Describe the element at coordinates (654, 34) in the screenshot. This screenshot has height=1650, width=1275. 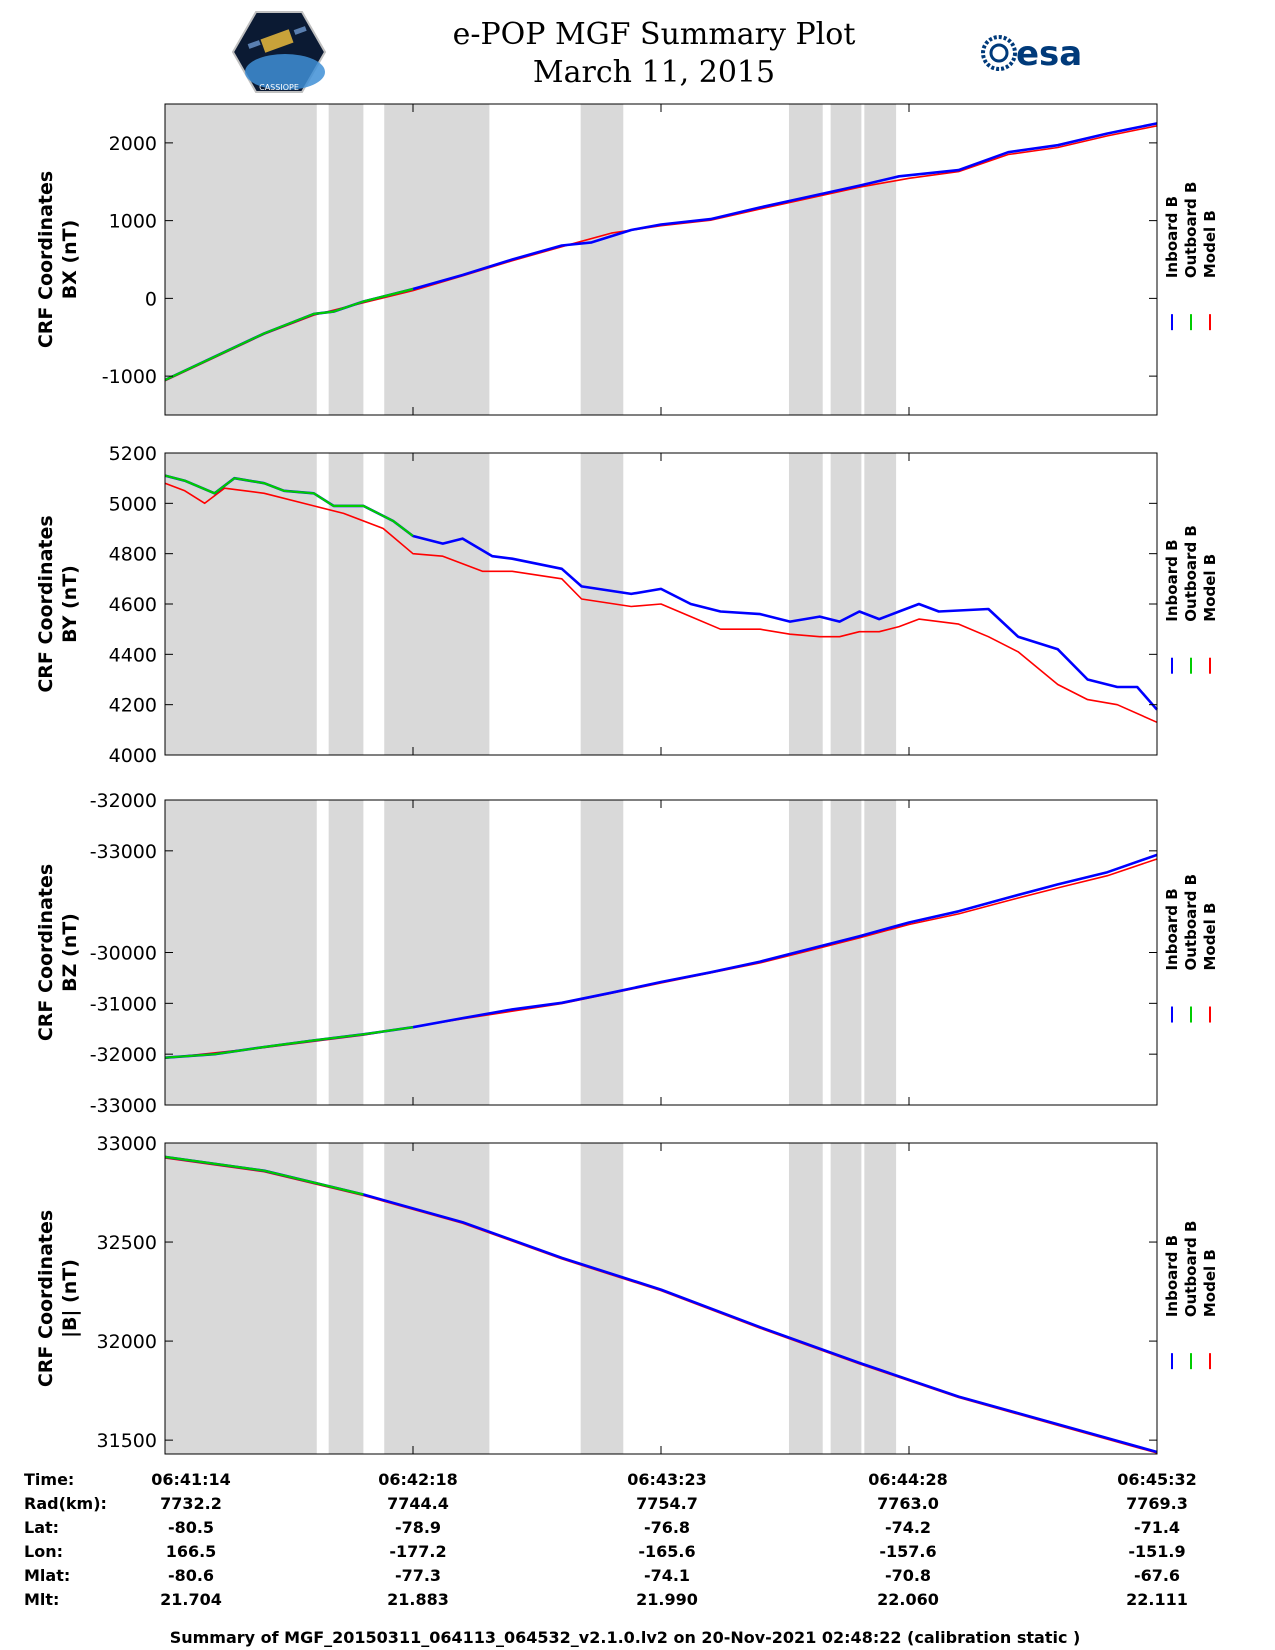
I see `page-title: e-POP MGF Summary Plot` at that location.